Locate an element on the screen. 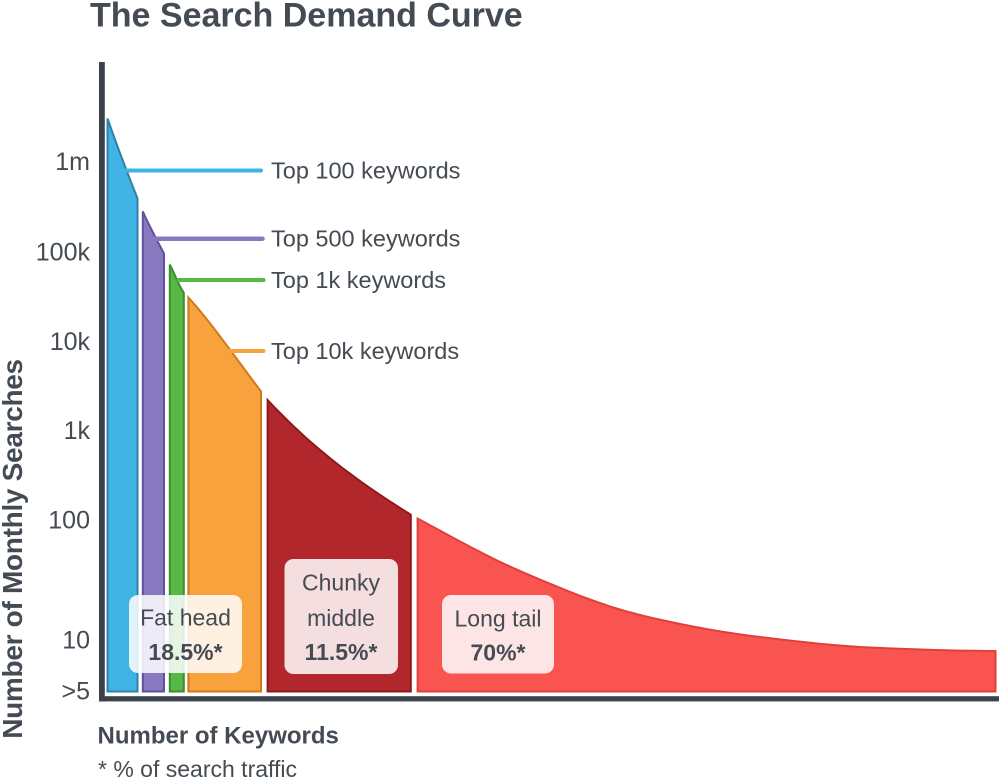 The width and height of the screenshot is (1000, 780). svg-text: * % of search traffic is located at coordinates (197, 768).